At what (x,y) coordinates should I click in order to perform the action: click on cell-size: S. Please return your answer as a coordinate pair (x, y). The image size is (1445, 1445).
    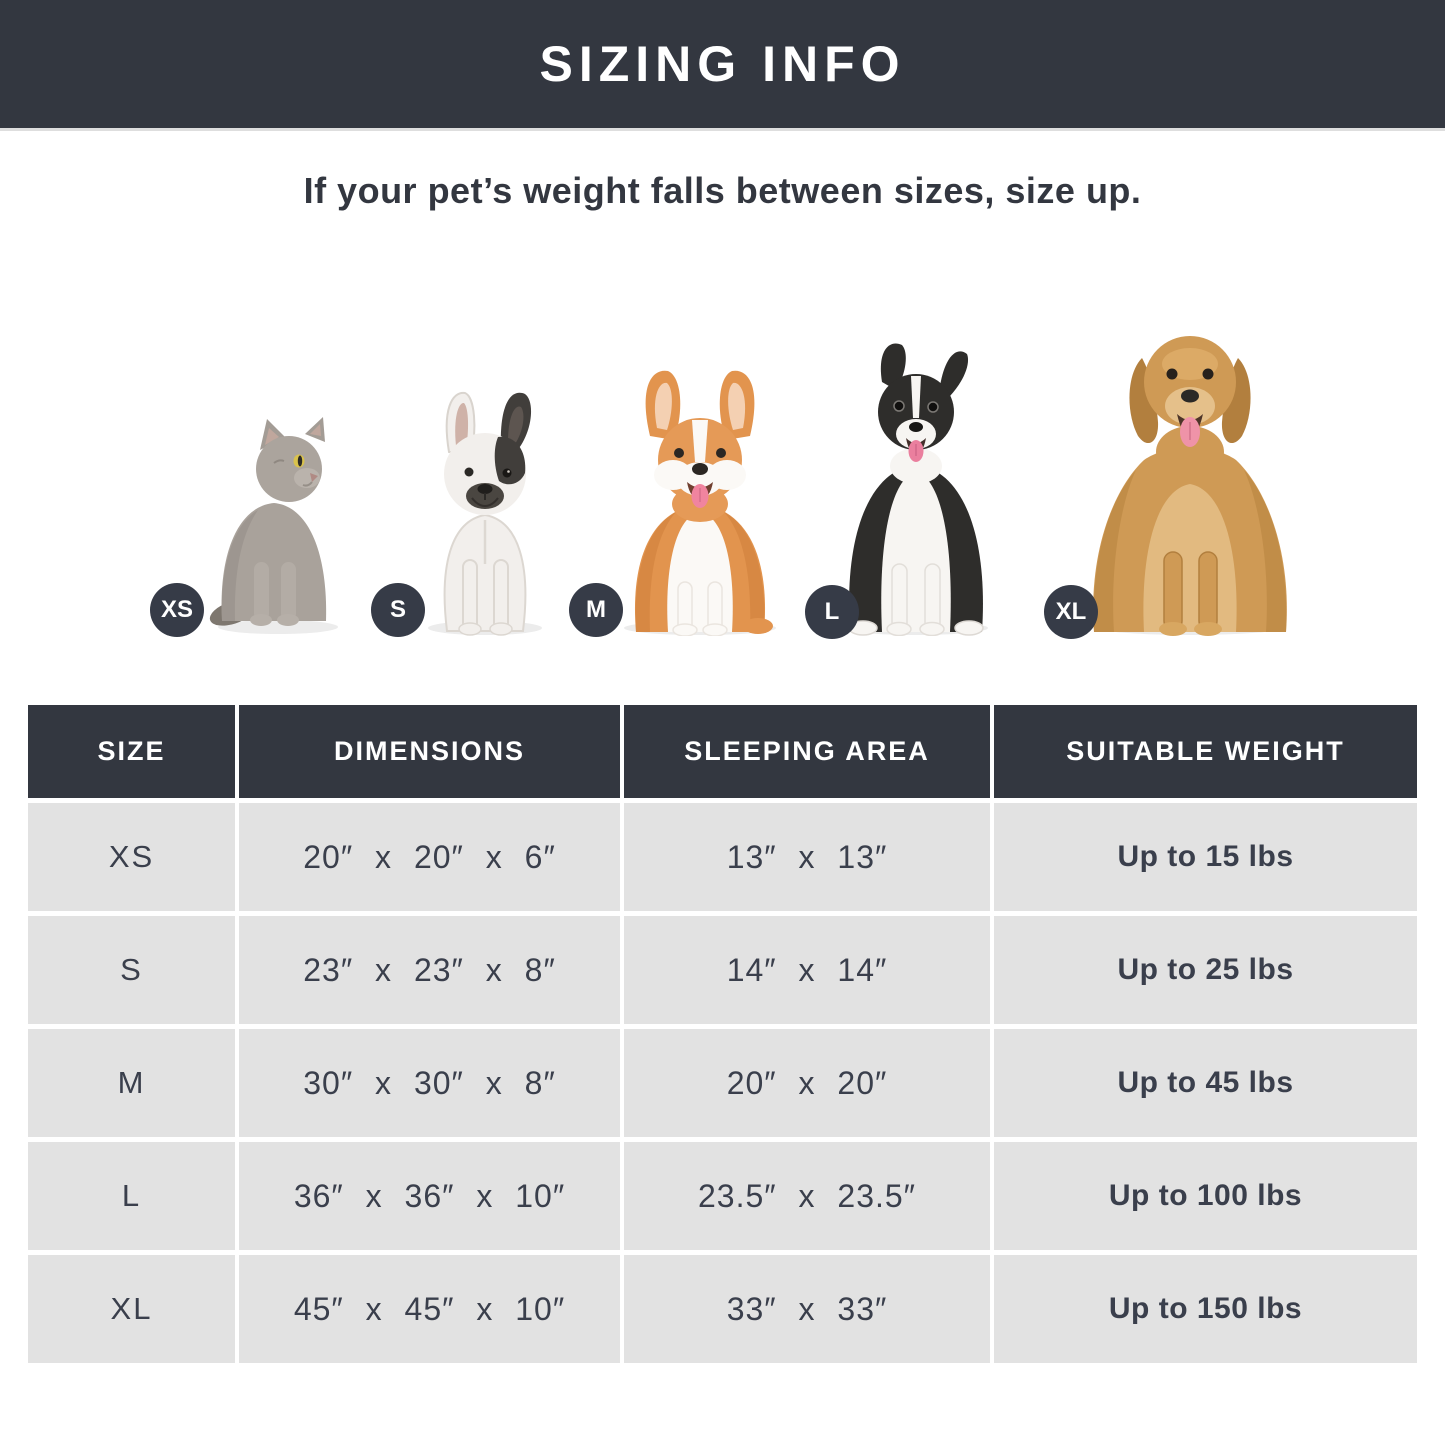
    Looking at the image, I should click on (131, 970).